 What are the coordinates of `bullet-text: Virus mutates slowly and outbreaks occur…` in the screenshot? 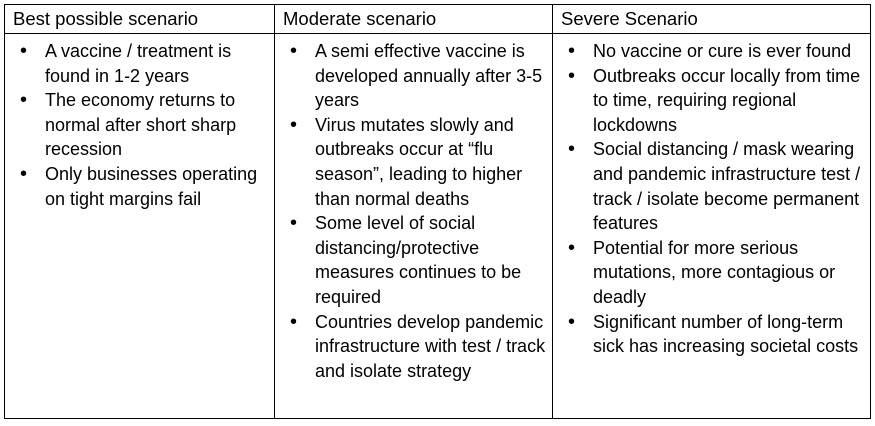 It's located at (419, 161).